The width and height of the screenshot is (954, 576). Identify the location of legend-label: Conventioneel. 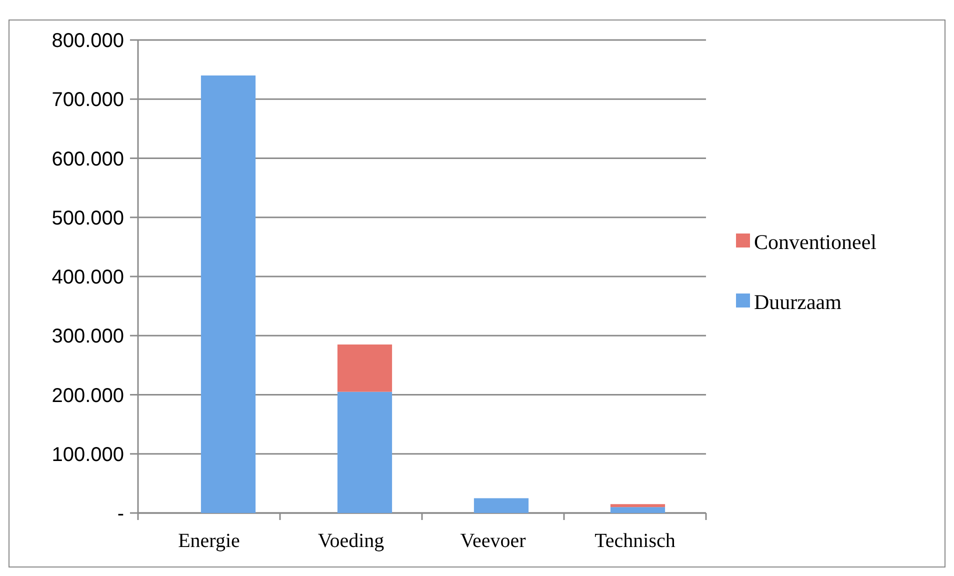
(815, 242).